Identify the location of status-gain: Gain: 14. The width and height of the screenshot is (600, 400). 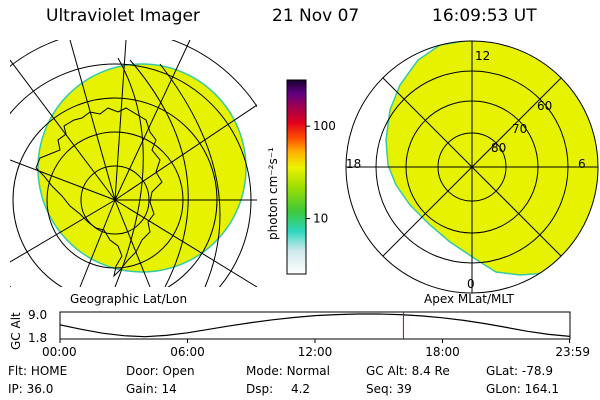
(151, 389).